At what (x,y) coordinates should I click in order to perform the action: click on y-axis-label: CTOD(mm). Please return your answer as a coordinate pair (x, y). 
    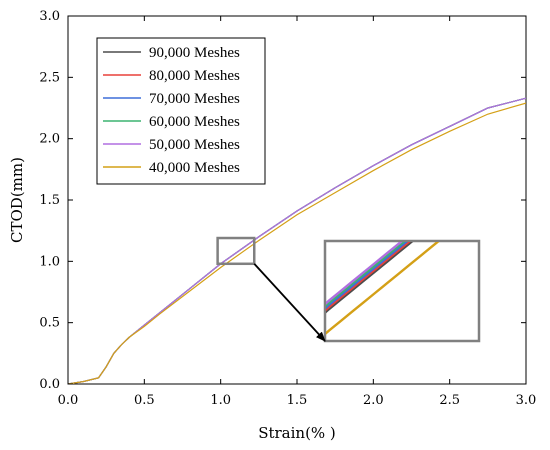
    Looking at the image, I should click on (17, 200).